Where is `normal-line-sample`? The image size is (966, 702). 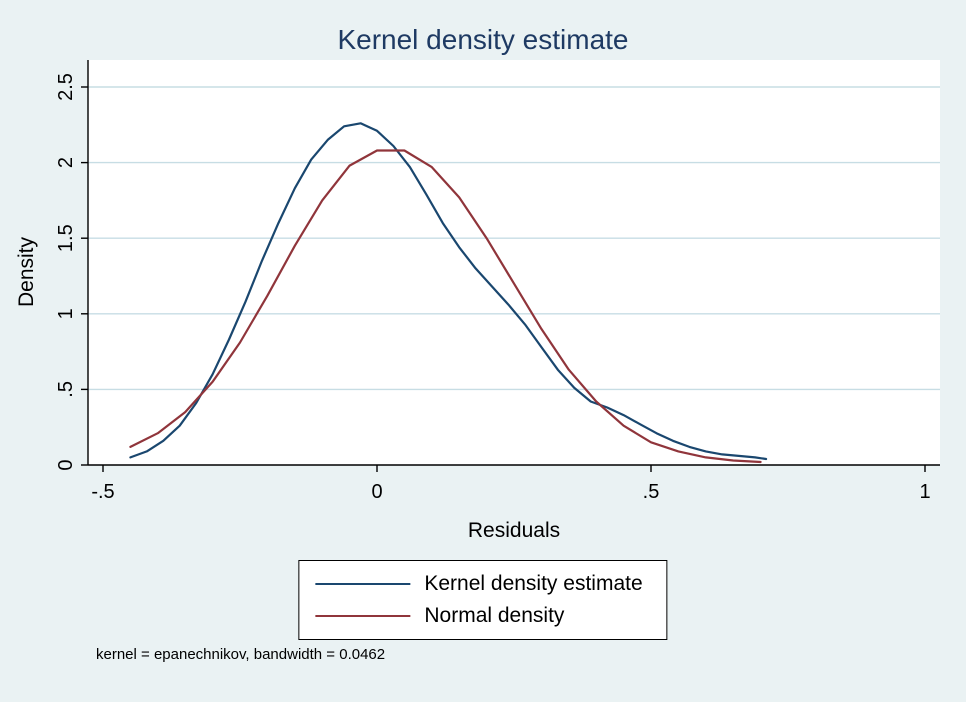 normal-line-sample is located at coordinates (363, 616).